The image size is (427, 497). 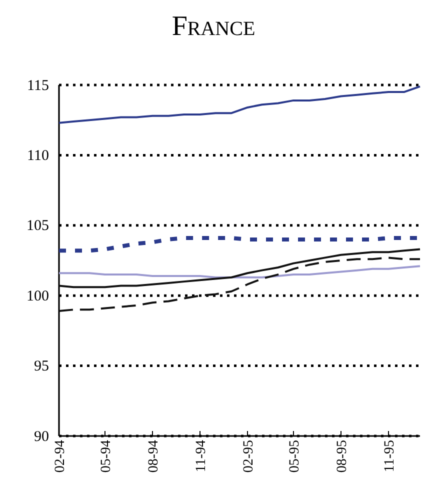 What do you see at coordinates (106, 456) in the screenshot?
I see `x-tick-label: 05-94` at bounding box center [106, 456].